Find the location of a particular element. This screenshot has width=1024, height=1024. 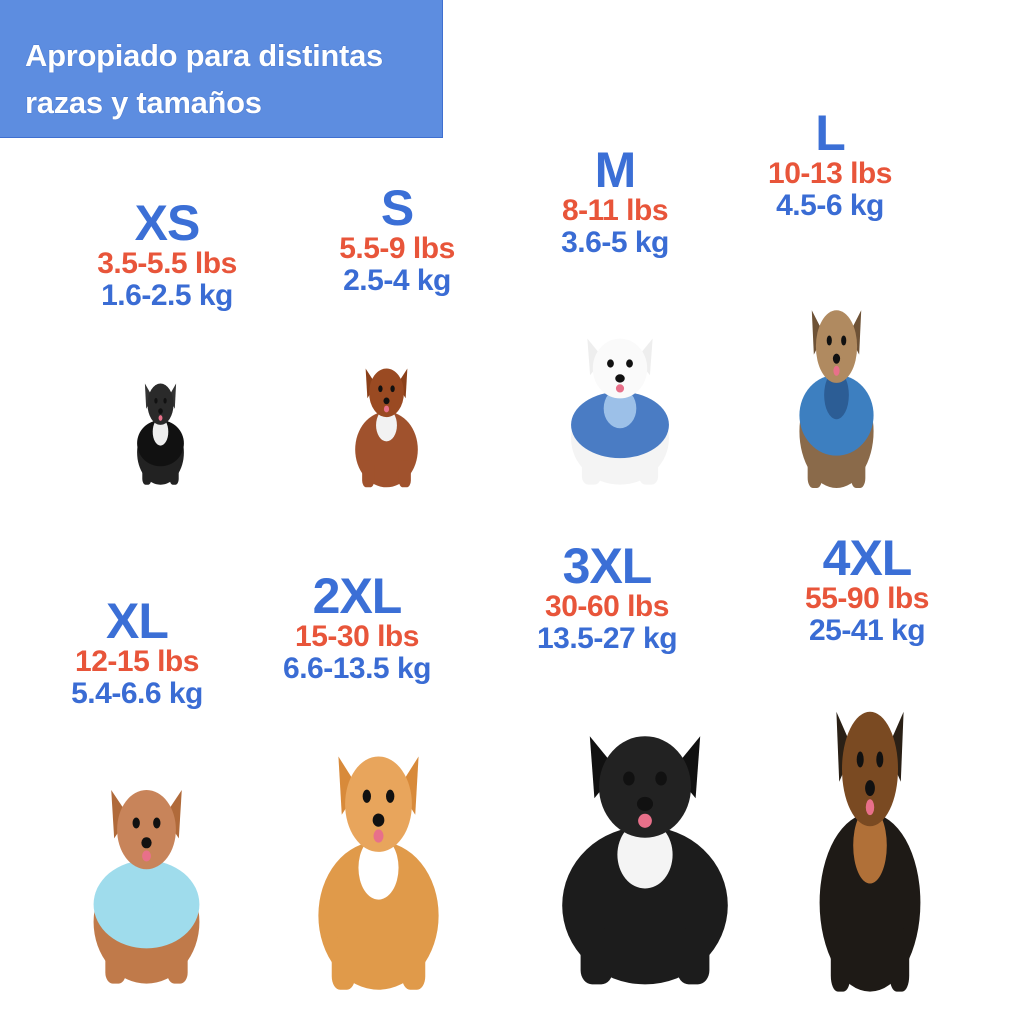

dog-image-border-collie is located at coordinates (645, 849).